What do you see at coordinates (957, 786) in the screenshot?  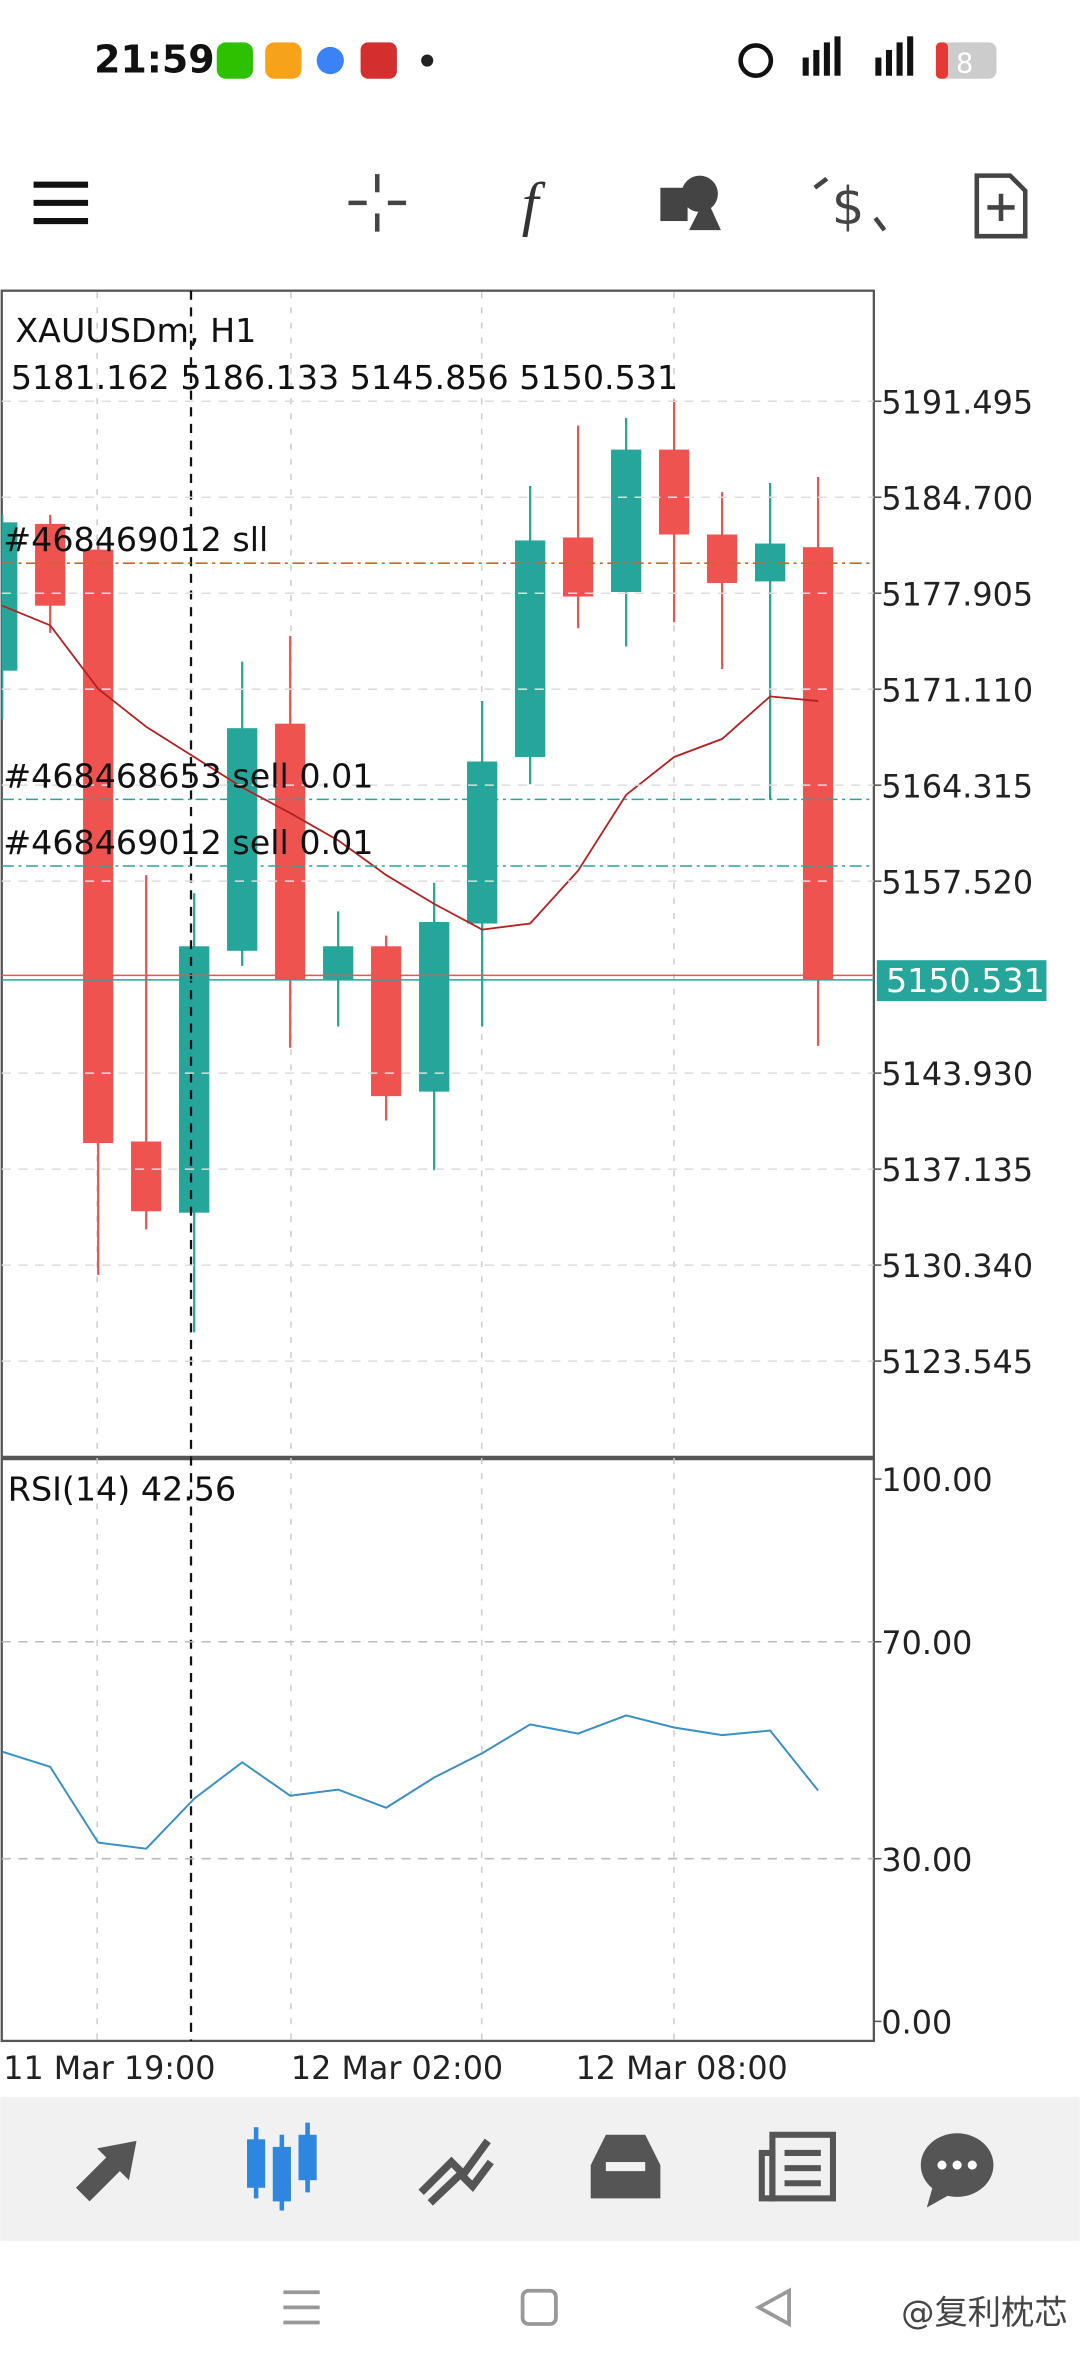 I see `y-tick-label: 5164.315` at bounding box center [957, 786].